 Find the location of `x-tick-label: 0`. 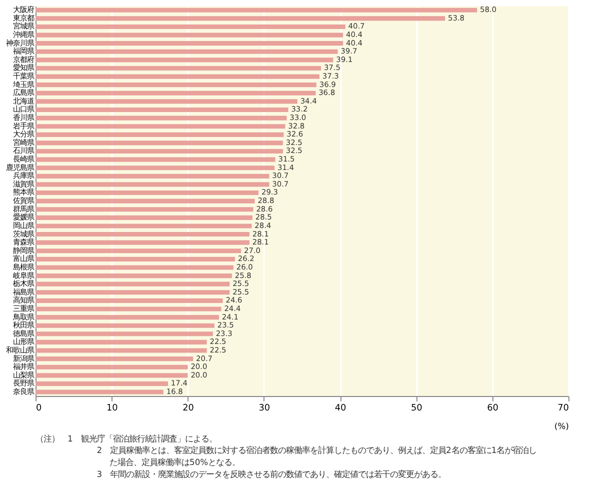

x-tick-label: 0 is located at coordinates (39, 408).